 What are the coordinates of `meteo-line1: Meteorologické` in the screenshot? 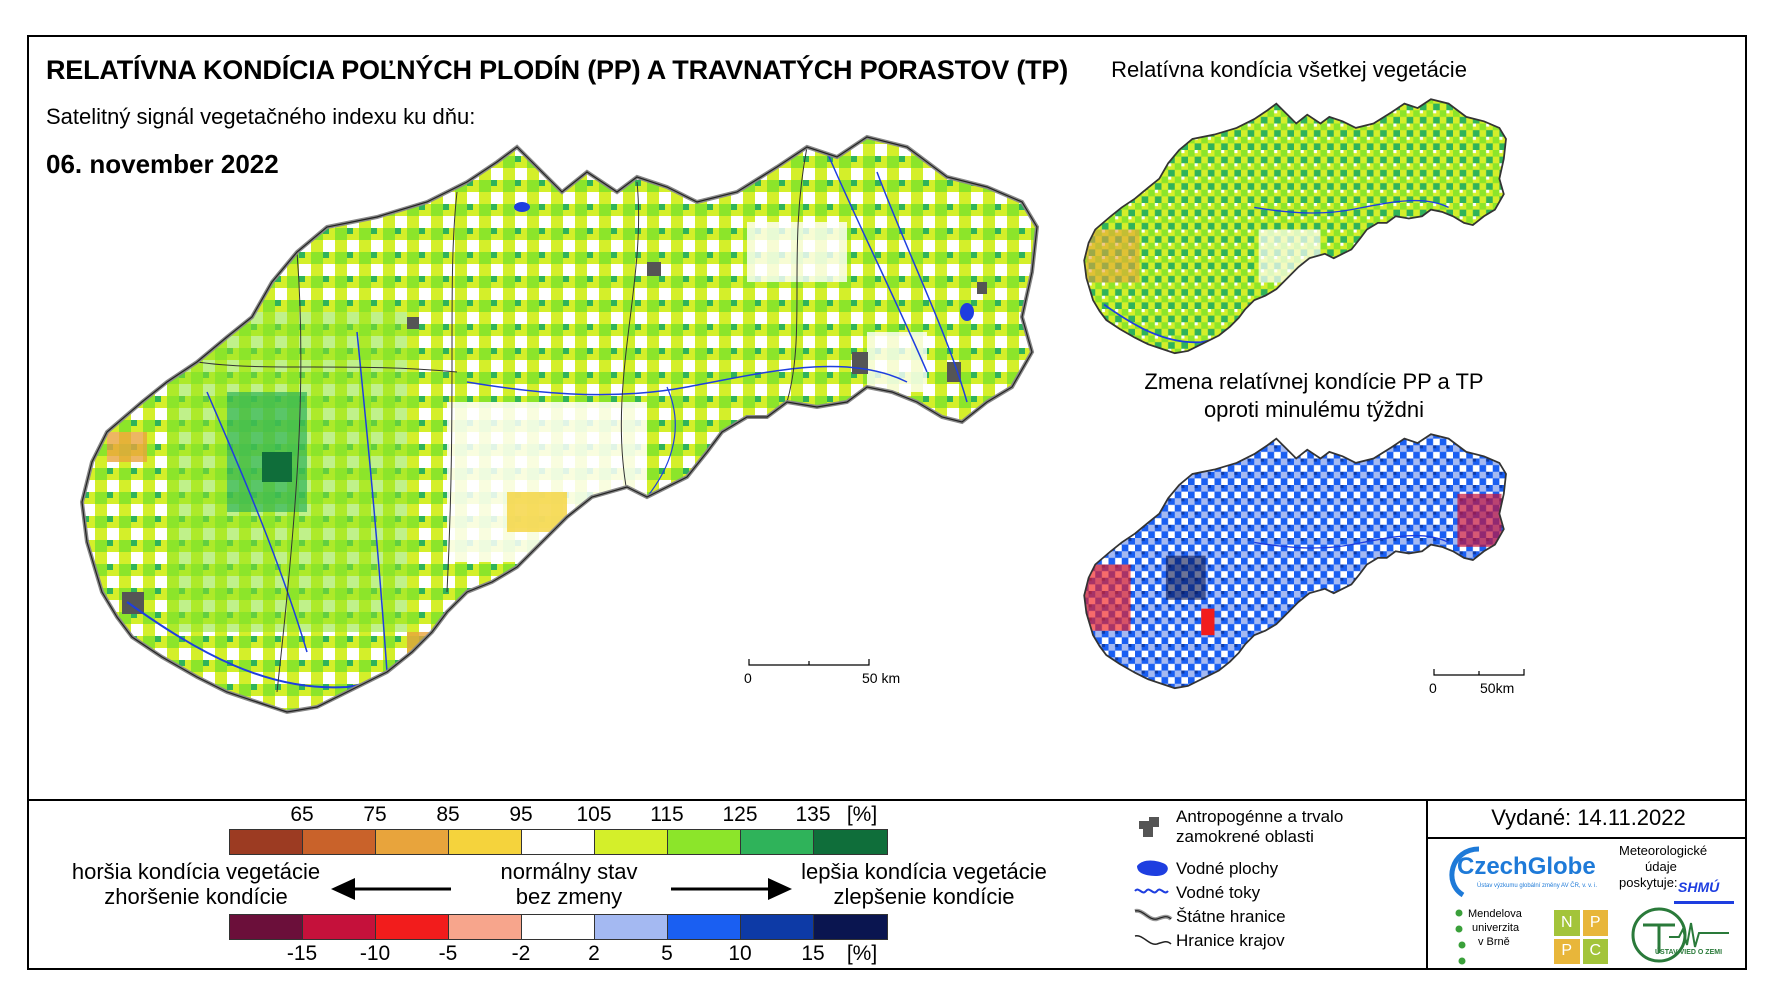 It's located at (1663, 850).